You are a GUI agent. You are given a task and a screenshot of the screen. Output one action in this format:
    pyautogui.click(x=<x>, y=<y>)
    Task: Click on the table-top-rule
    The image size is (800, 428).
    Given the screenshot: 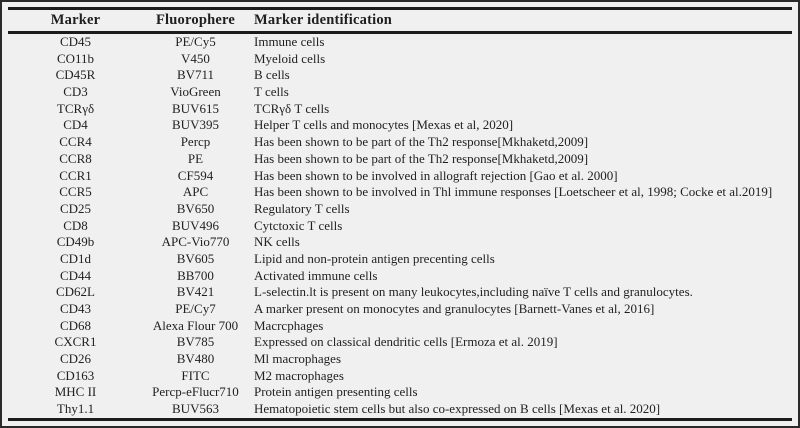 What is the action you would take?
    pyautogui.click(x=400, y=8)
    